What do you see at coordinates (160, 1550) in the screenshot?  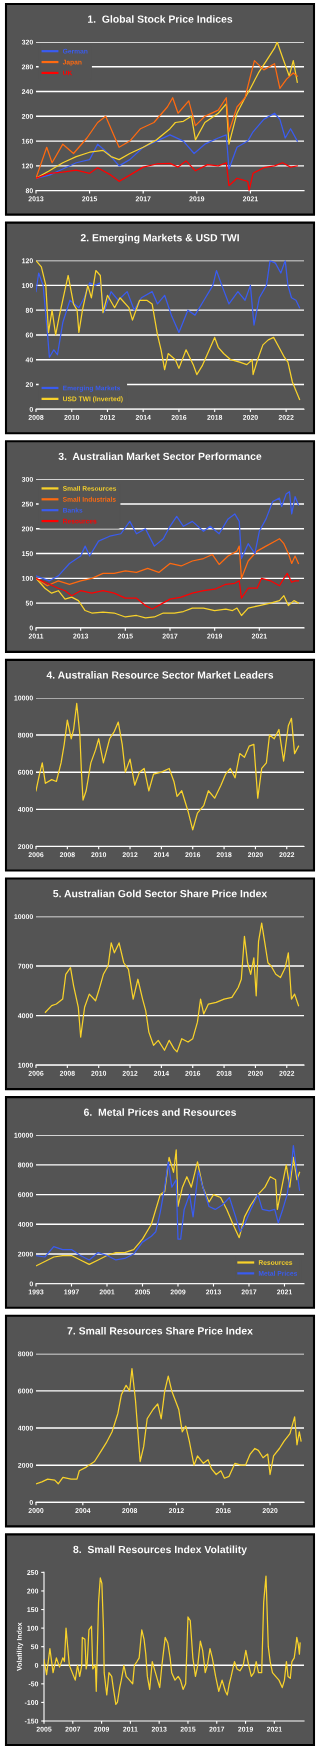 I see `chart-title: 8. Small Resources Index Volatility` at bounding box center [160, 1550].